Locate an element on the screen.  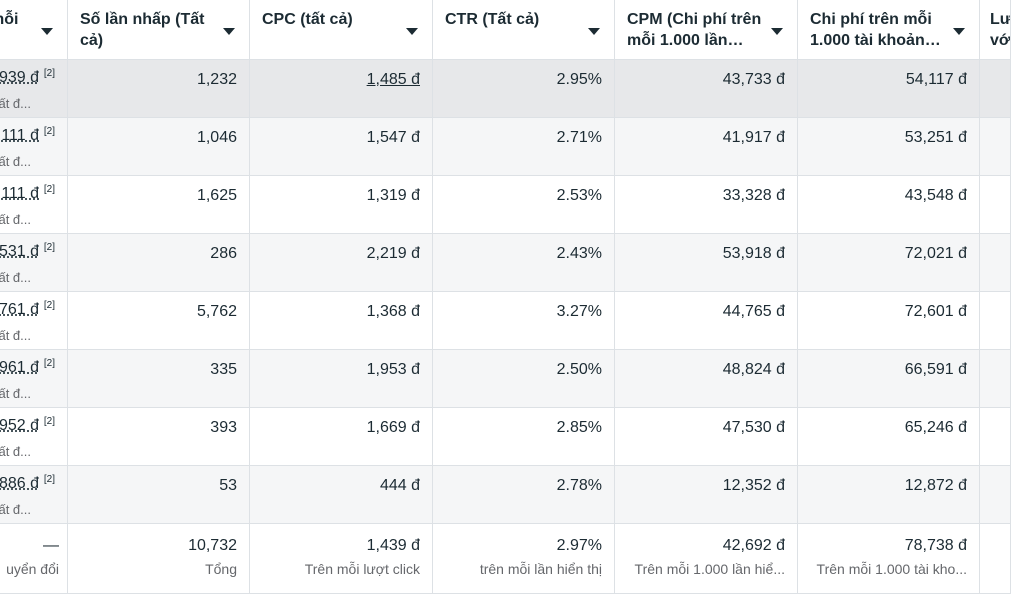
cell-cpm: 48,824 đ is located at coordinates (706, 379).